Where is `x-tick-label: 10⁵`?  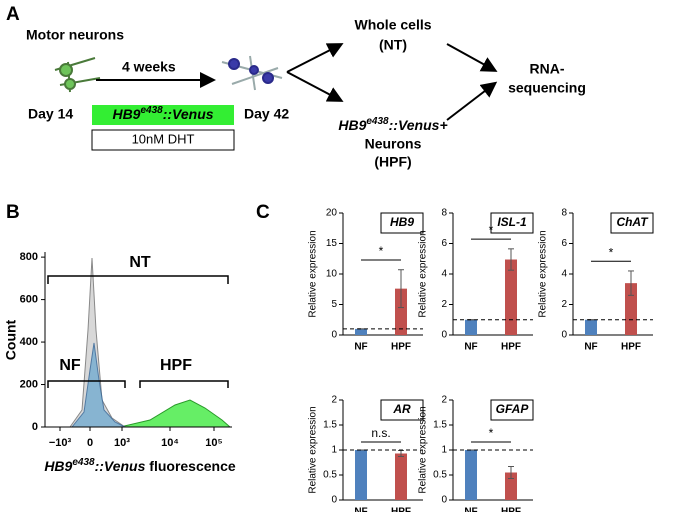 x-tick-label: 10⁵ is located at coordinates (213, 443).